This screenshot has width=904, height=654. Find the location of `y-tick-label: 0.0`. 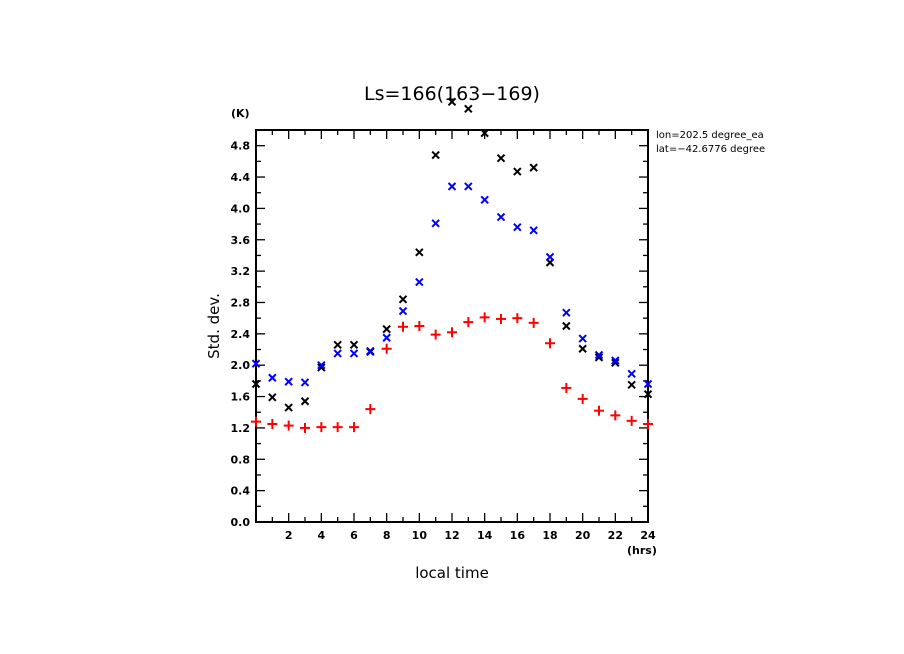

y-tick-label: 0.0 is located at coordinates (241, 522).